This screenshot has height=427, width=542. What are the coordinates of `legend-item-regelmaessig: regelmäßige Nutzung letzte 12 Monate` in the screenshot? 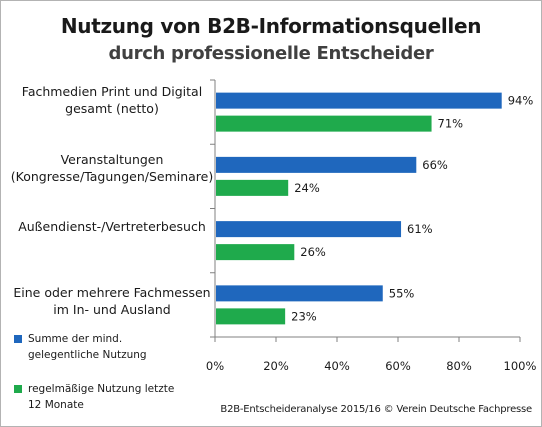 It's located at (114, 398).